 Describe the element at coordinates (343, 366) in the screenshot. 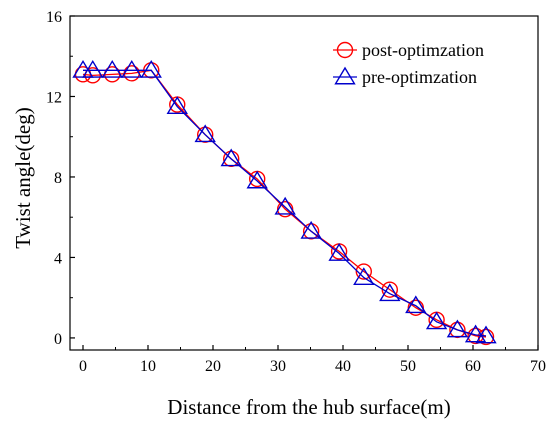

I see `x-tick-label: 40` at that location.